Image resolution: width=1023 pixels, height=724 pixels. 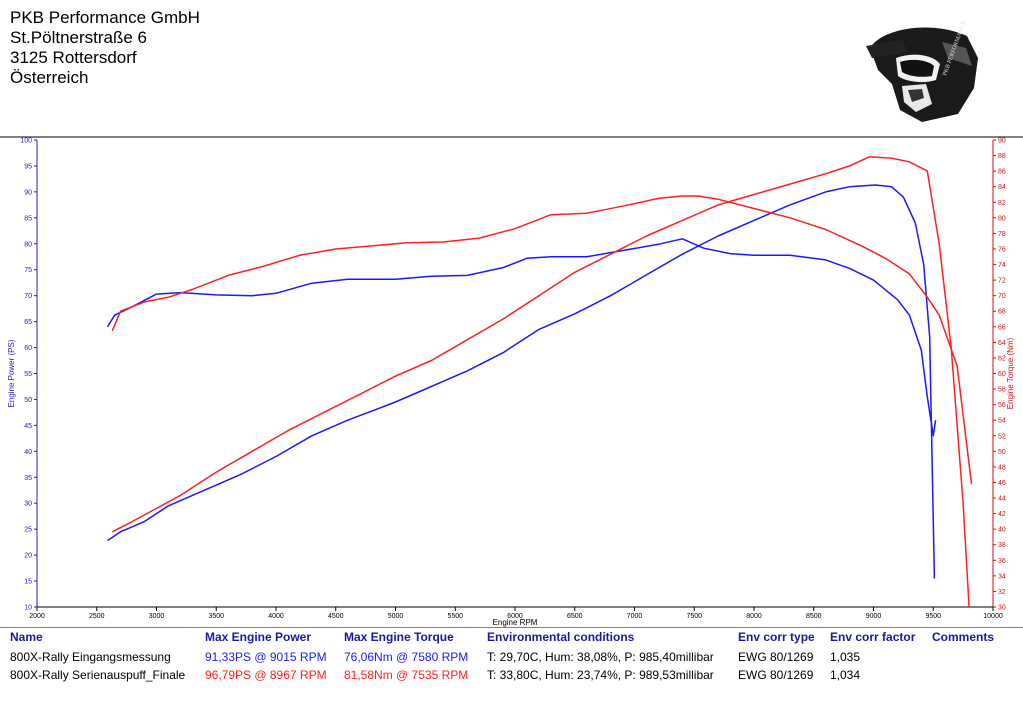 I want to click on left-tick-label: 15, so click(x=28, y=582).